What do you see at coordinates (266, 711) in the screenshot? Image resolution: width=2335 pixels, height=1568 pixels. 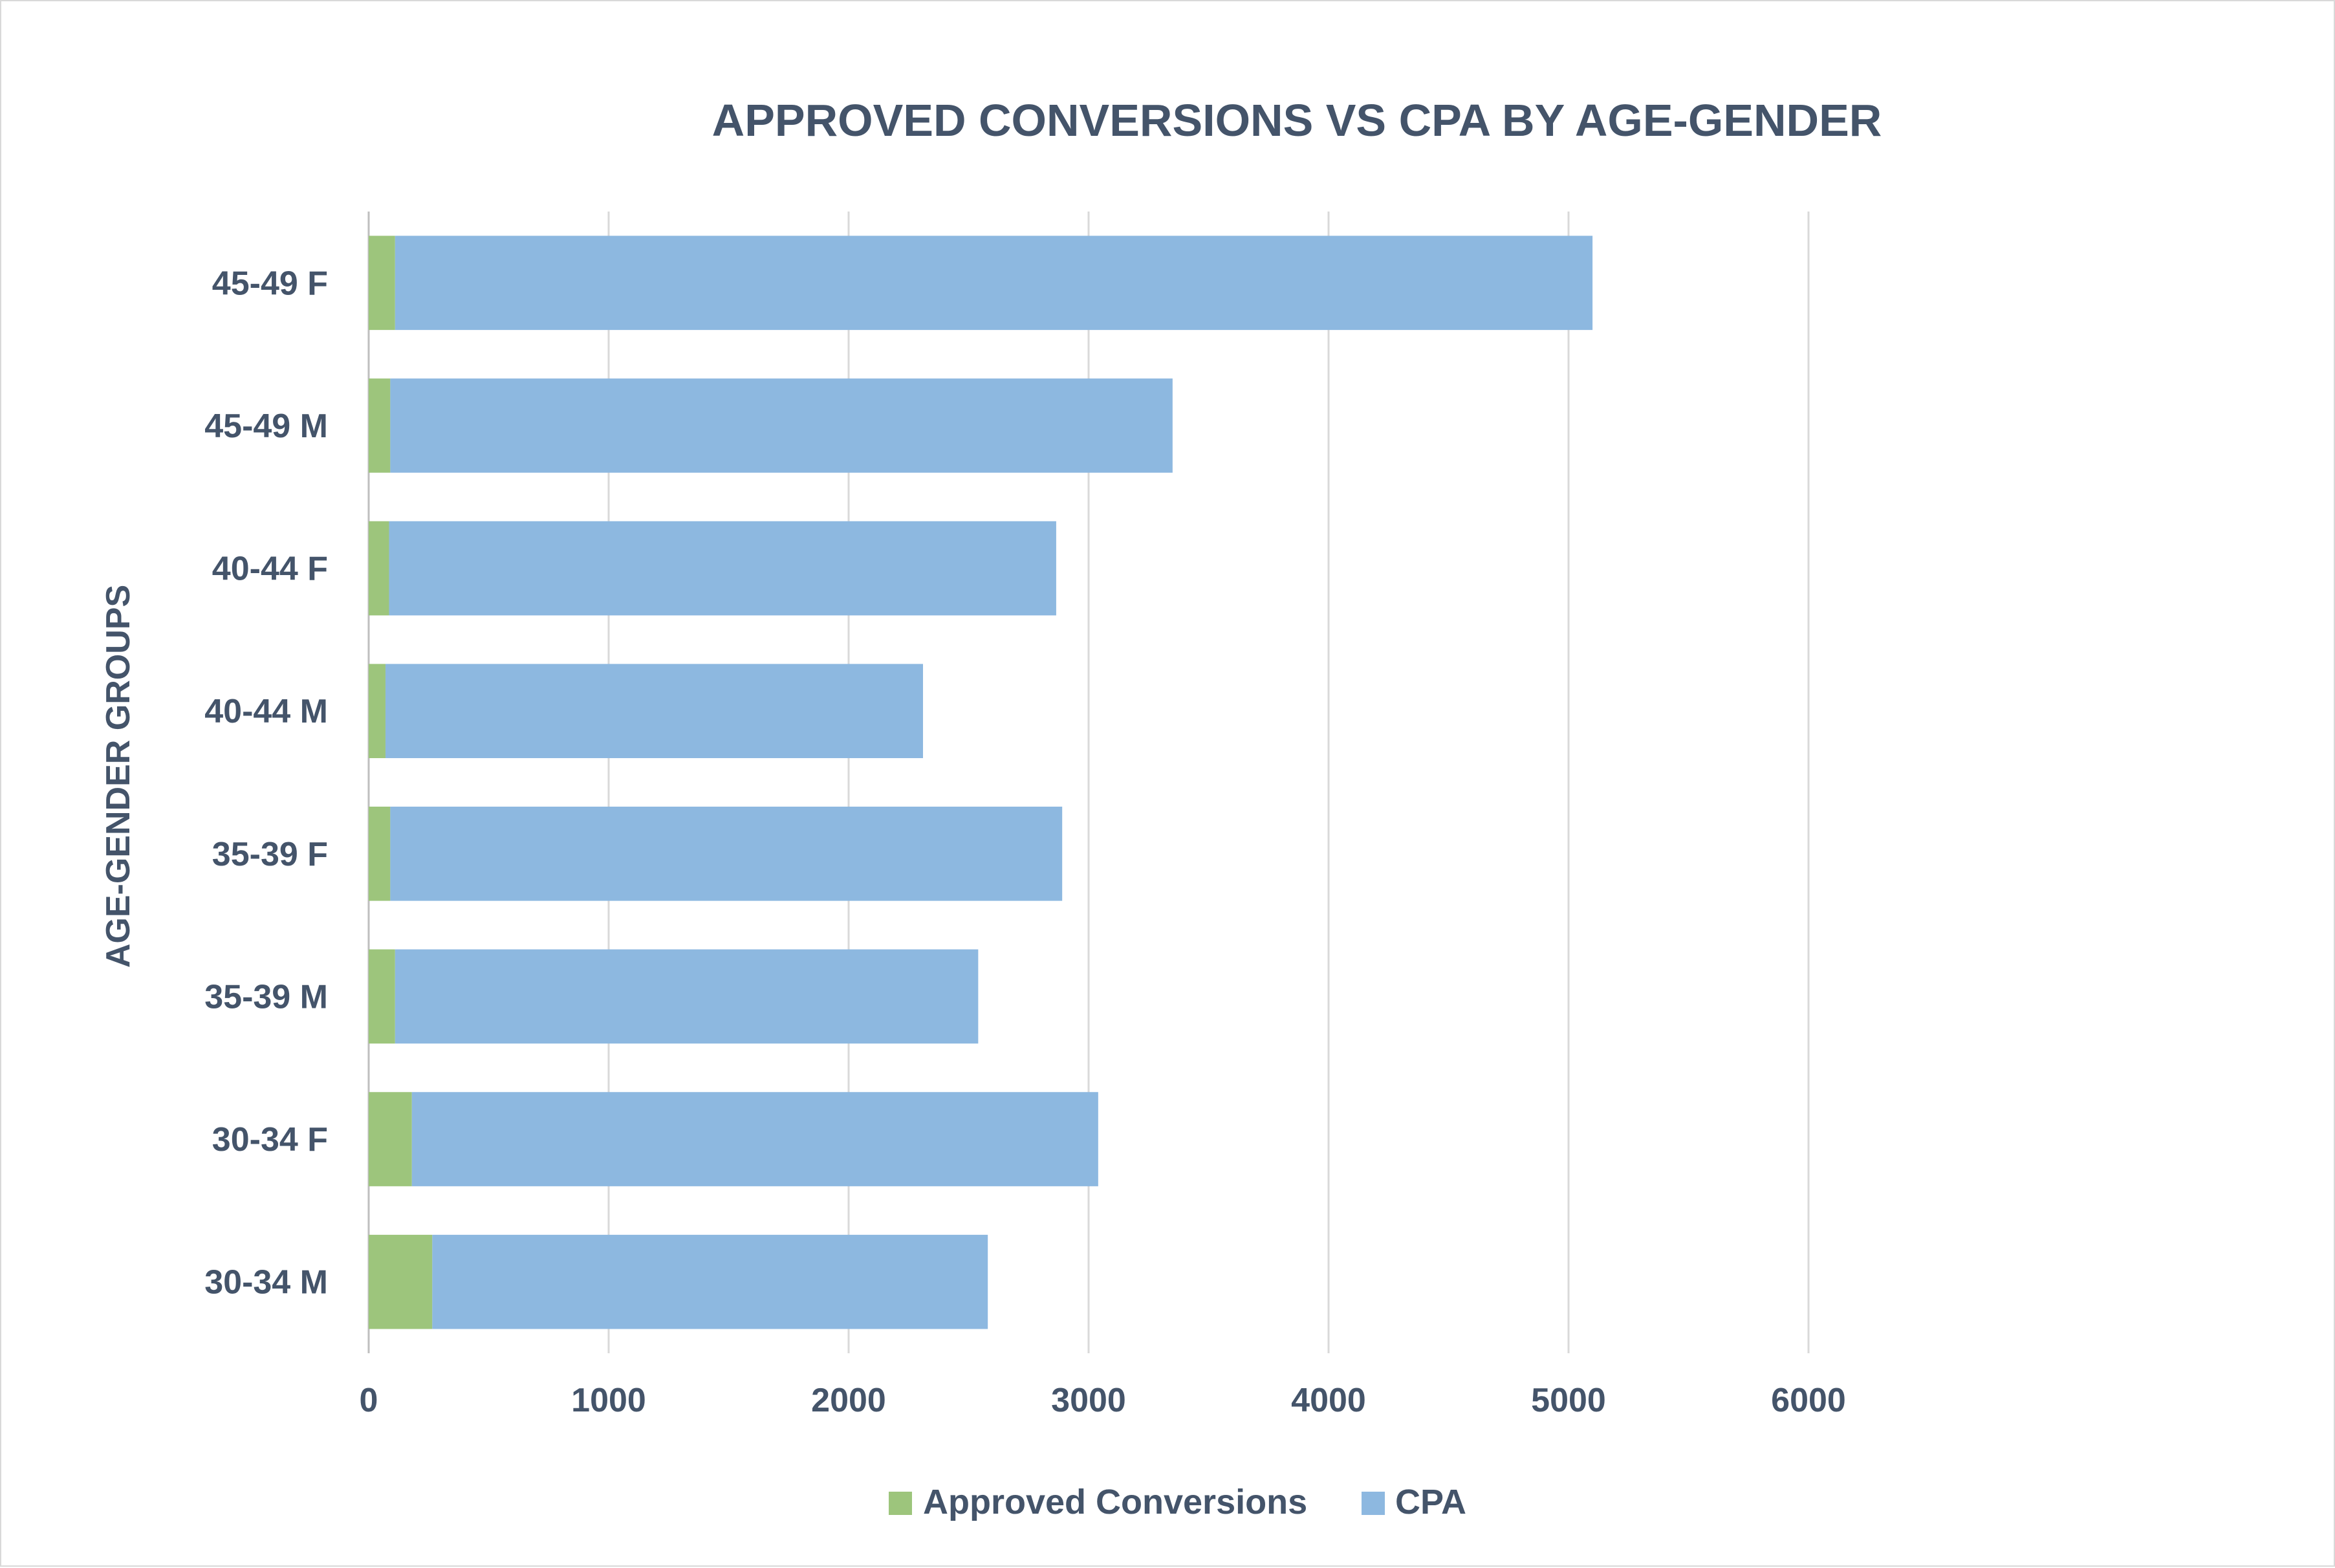 I see `category-label: 40-44 M` at bounding box center [266, 711].